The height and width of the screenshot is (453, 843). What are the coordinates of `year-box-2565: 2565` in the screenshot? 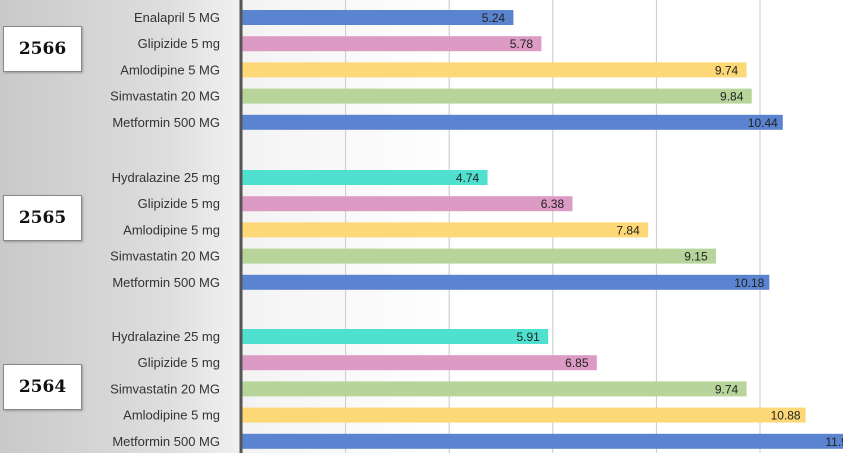 It's located at (42, 218).